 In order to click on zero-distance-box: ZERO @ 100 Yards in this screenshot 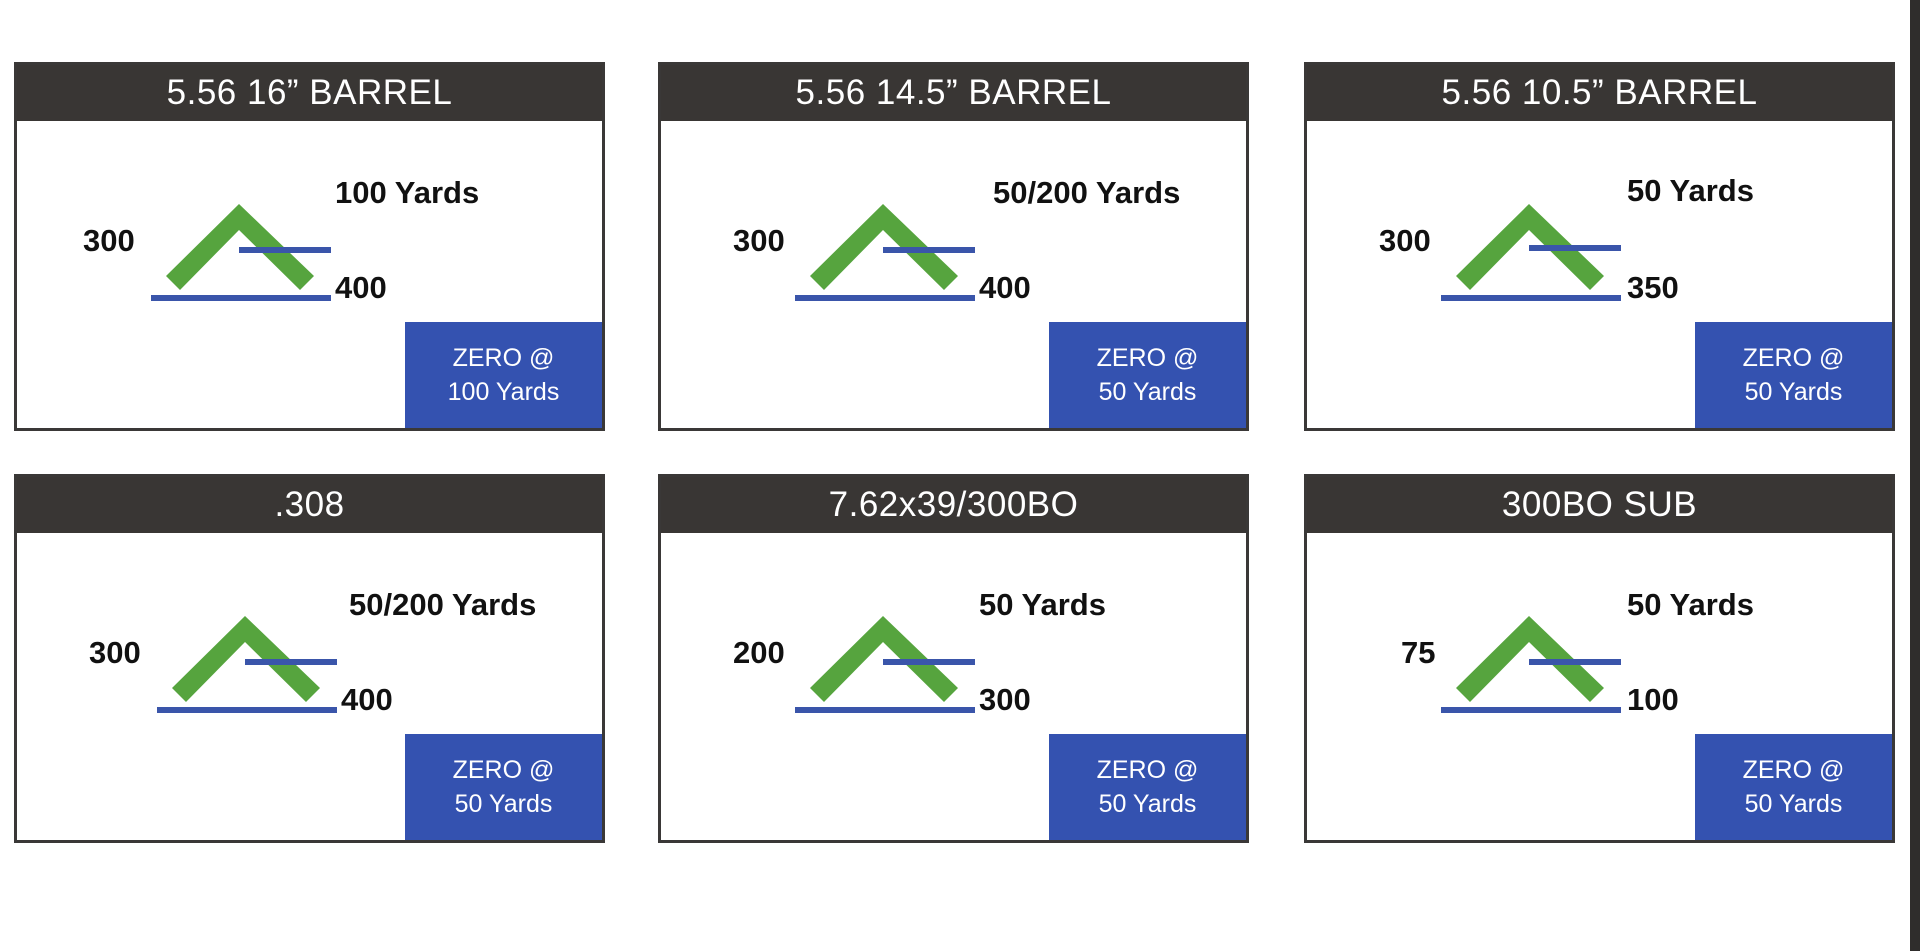, I will do `click(503, 375)`.